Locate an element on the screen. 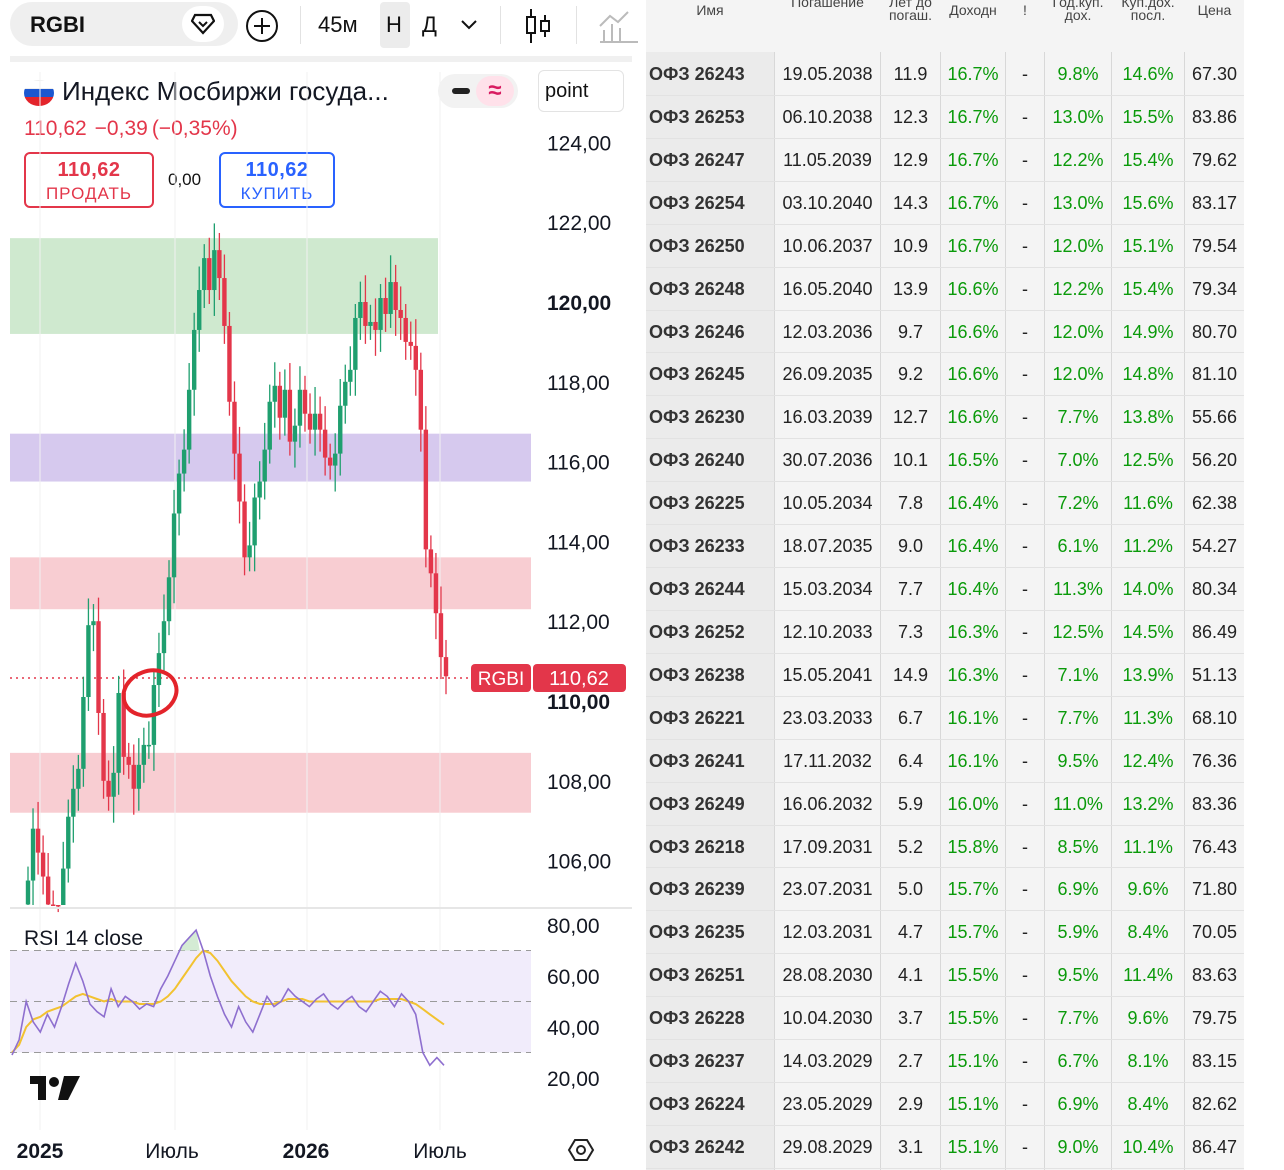  time-axis-label: Июль is located at coordinates (172, 1151).